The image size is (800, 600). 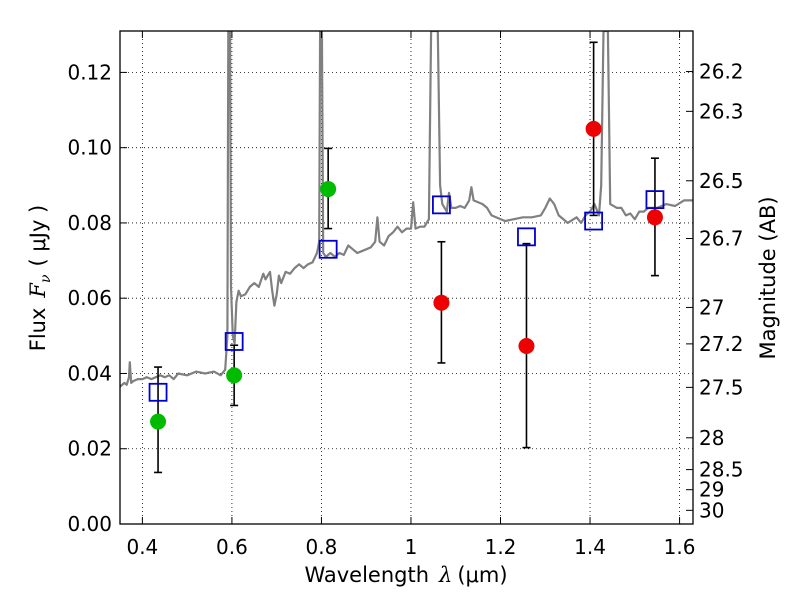 What do you see at coordinates (501, 547) in the screenshot?
I see `x-tick-label: 1.2` at bounding box center [501, 547].